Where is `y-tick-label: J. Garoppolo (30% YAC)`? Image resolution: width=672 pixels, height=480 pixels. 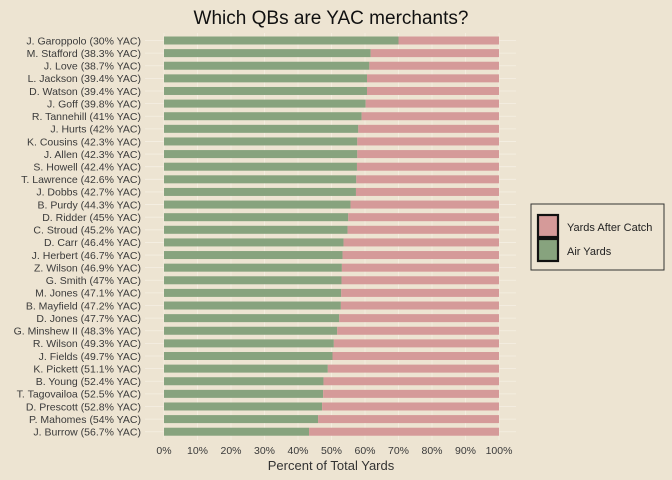
y-tick-label: J. Garoppolo (30% YAC) is located at coordinates (83, 41).